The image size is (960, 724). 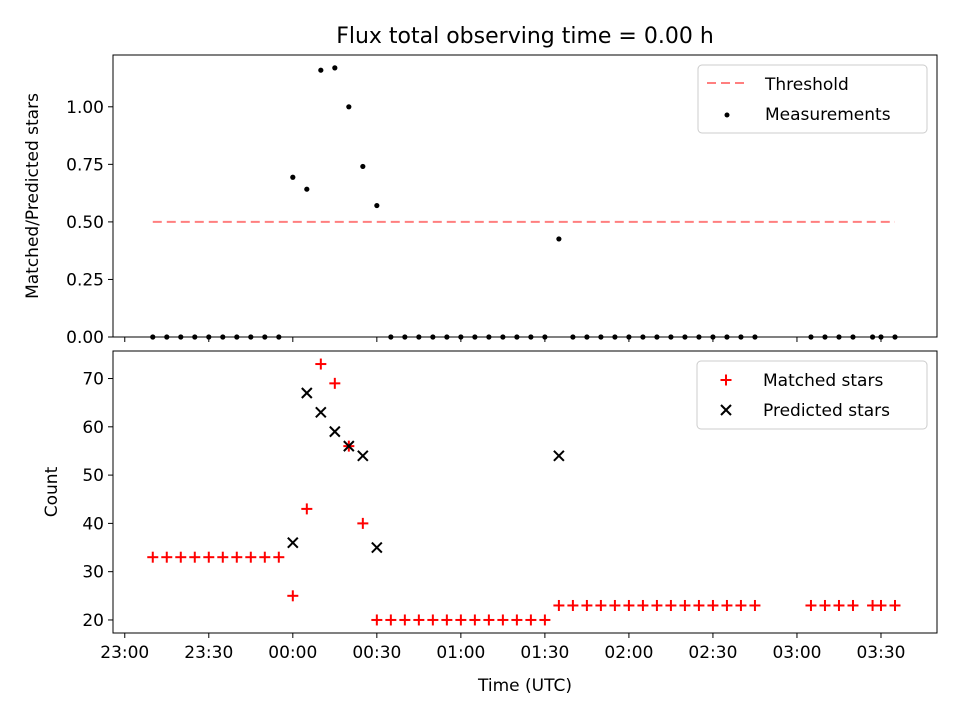 I want to click on x-tick-label: 23:00, so click(x=124, y=653).